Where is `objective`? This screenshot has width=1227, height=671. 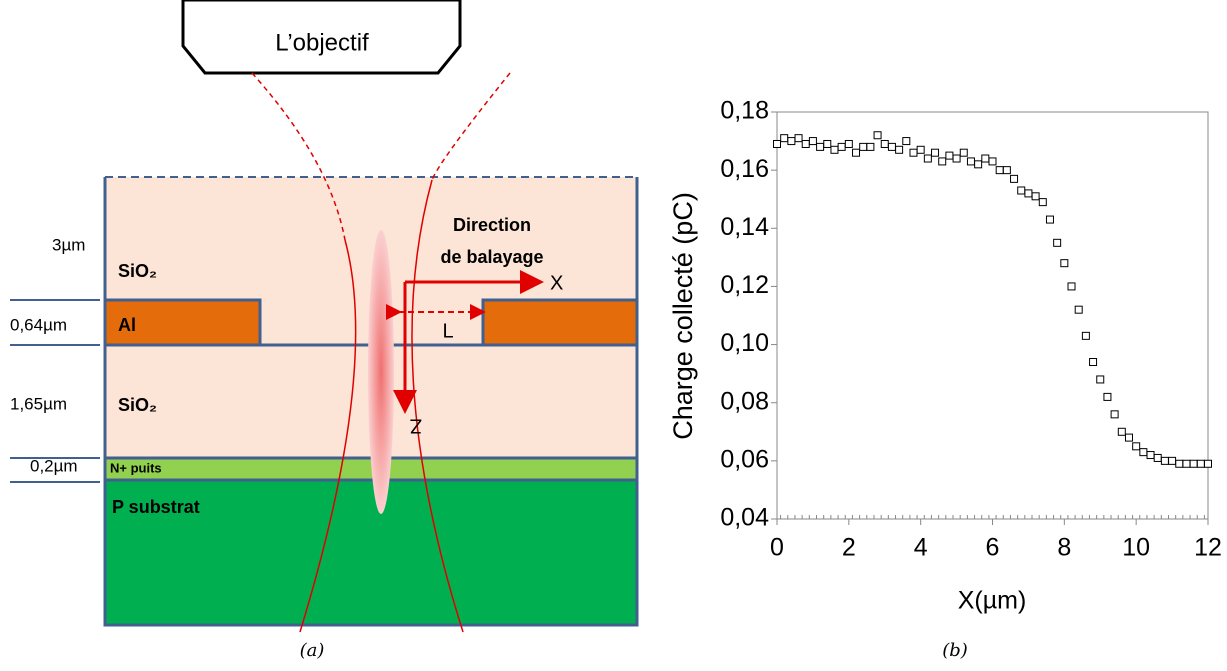 objective is located at coordinates (321, 37).